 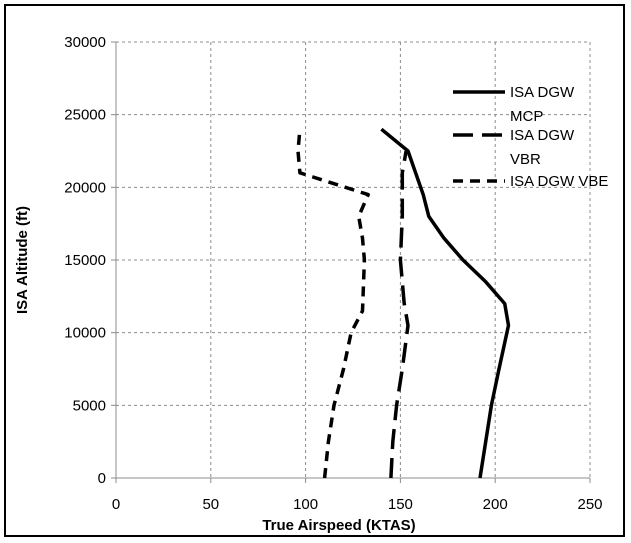 What do you see at coordinates (495, 504) in the screenshot?
I see `x-tick-label: 200` at bounding box center [495, 504].